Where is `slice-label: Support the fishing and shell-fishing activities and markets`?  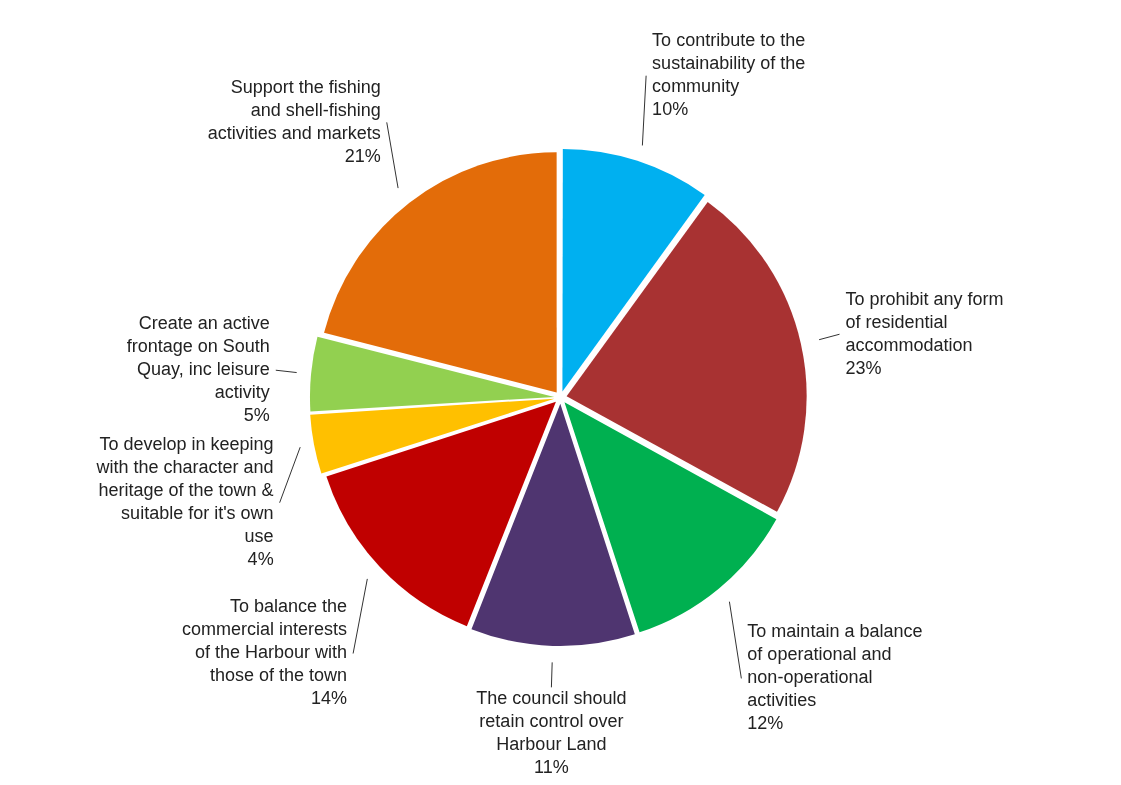
slice-label: Support the fishing and shell-fishing activities and markets is located at coordinates (294, 109).